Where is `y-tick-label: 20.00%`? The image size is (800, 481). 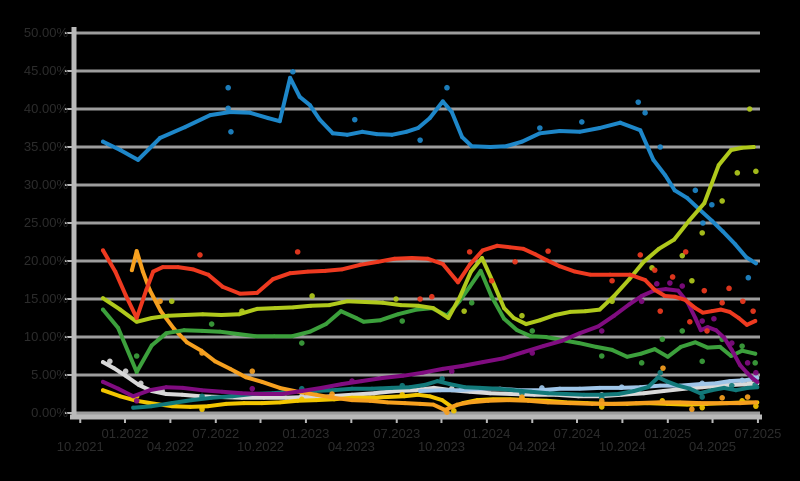 y-tick-label: 20.00% is located at coordinates (46, 260).